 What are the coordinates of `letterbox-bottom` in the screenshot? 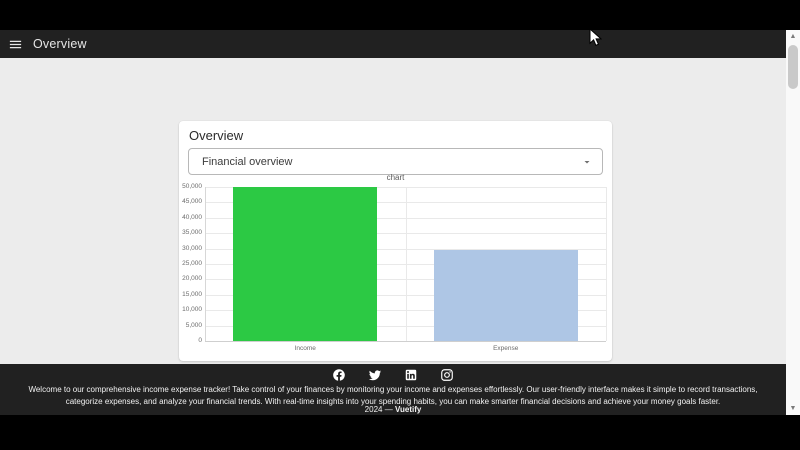 It's located at (400, 432).